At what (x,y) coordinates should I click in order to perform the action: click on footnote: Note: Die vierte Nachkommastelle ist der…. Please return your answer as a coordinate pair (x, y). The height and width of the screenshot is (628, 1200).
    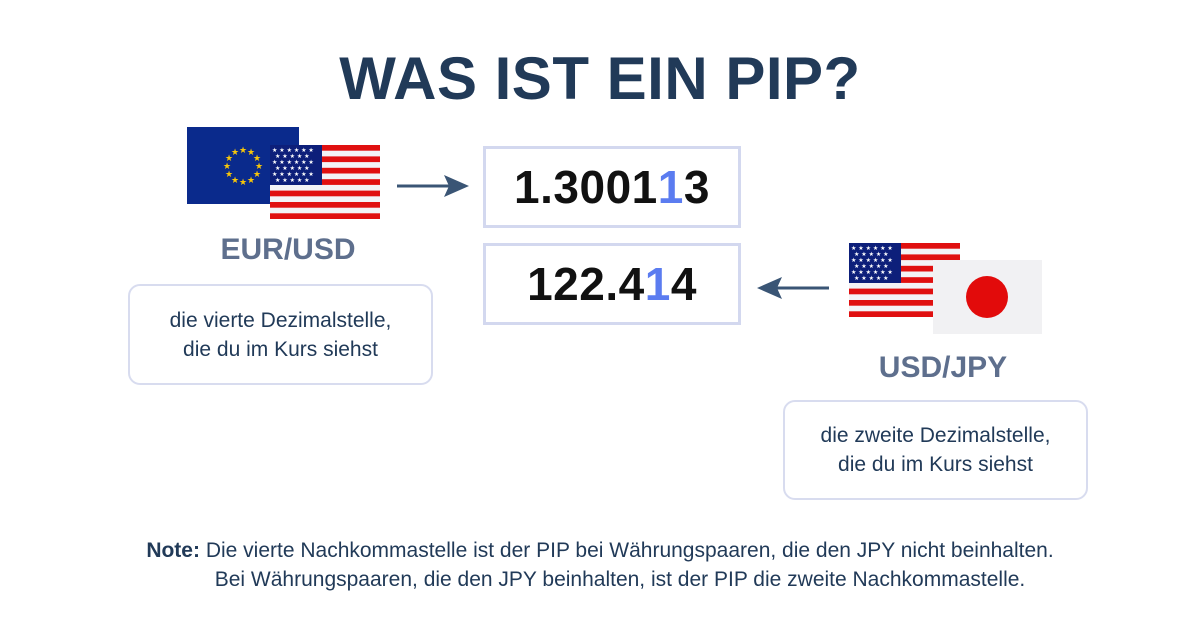
    Looking at the image, I should click on (600, 565).